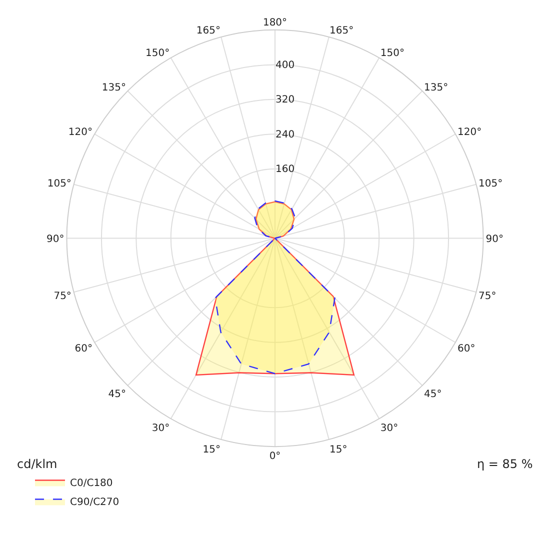 This screenshot has height=550, width=550. I want to click on text: η = 85 %, so click(505, 464).